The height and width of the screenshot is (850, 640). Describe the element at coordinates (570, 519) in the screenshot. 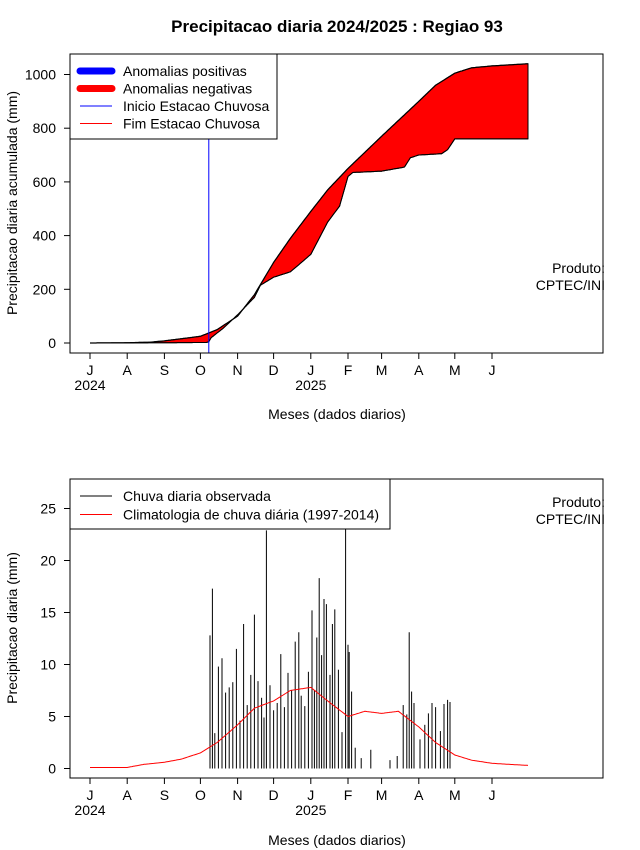

I see `product-source-bottom: CPTEC/INI` at that location.